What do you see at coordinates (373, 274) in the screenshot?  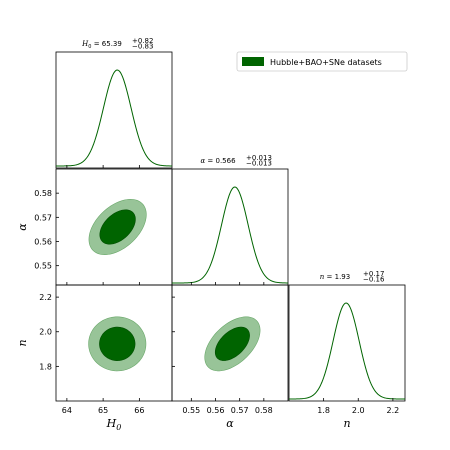 I see `svg-text: +0.17` at bounding box center [373, 274].